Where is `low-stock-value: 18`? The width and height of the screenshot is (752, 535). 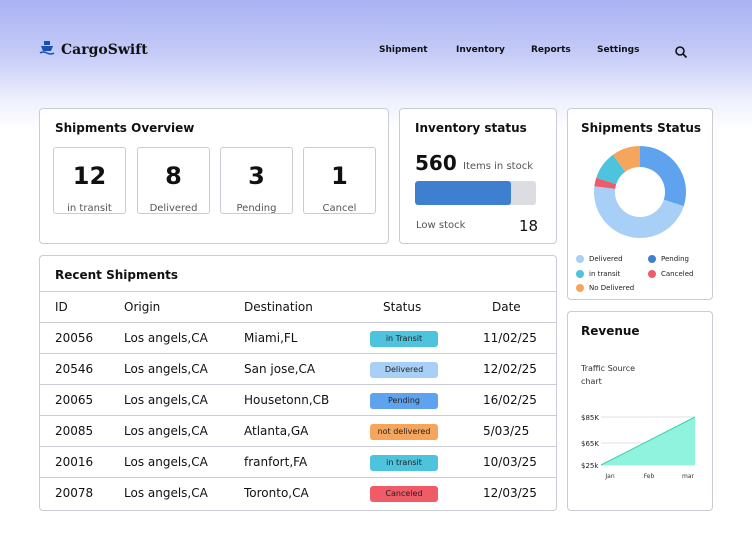 low-stock-value: 18 is located at coordinates (529, 226).